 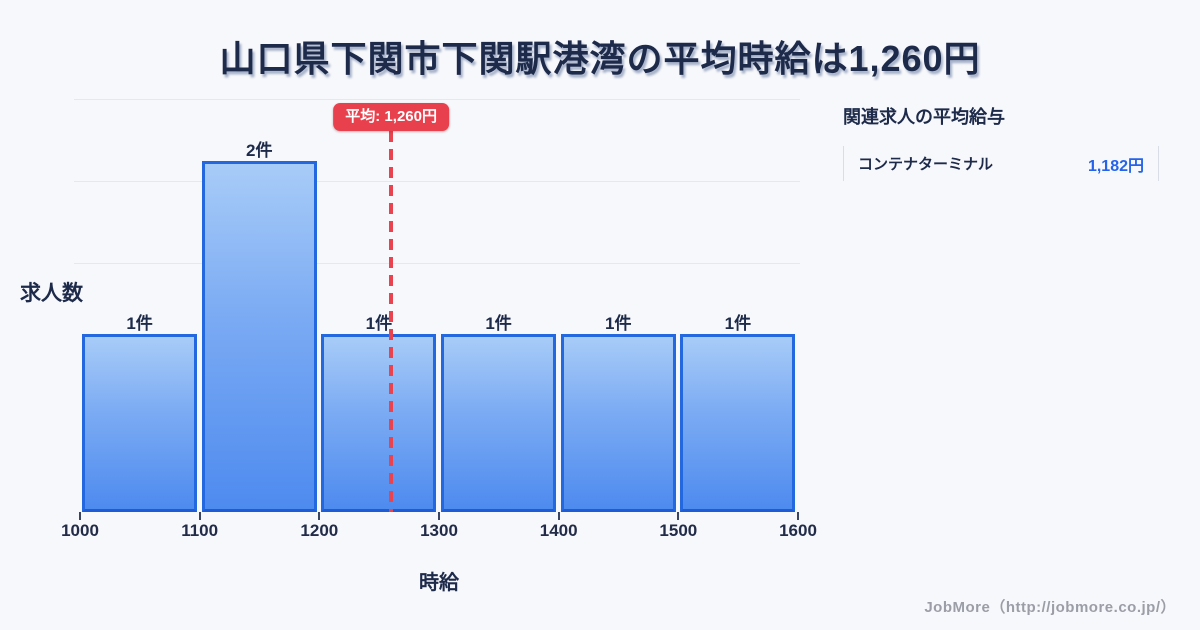 I want to click on x-tick-label: 1500, so click(x=678, y=530).